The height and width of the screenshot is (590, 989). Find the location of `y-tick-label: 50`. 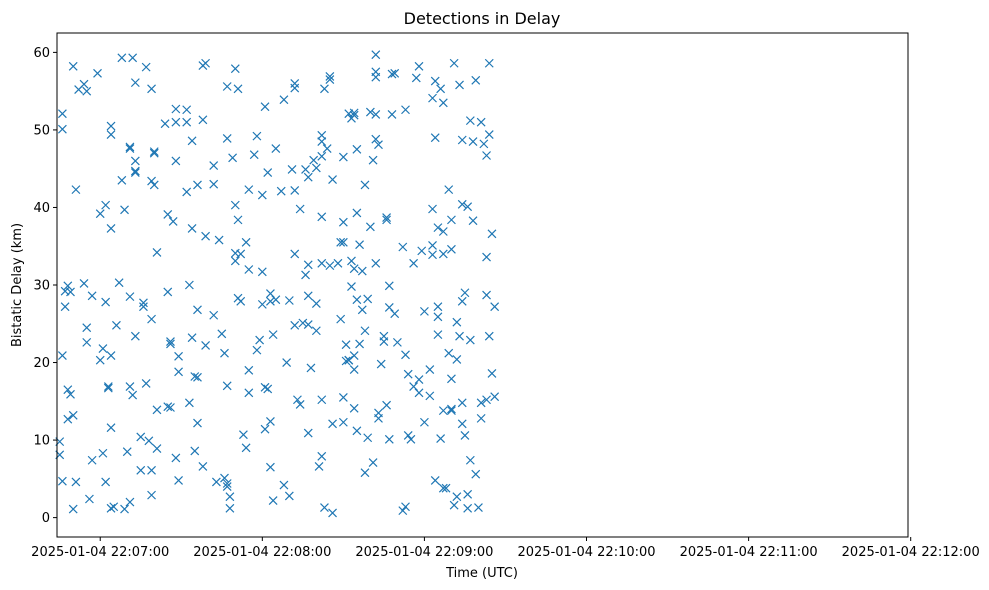

y-tick-label: 50 is located at coordinates (41, 130).